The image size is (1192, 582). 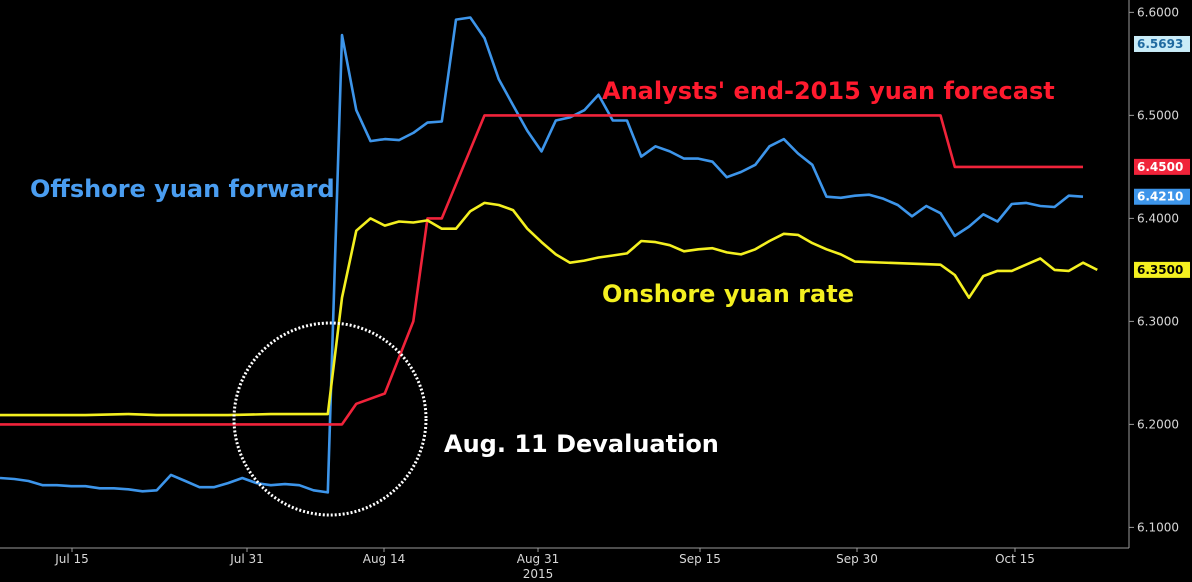 I want to click on price-tag-2: 6.4210, so click(x=1162, y=196).